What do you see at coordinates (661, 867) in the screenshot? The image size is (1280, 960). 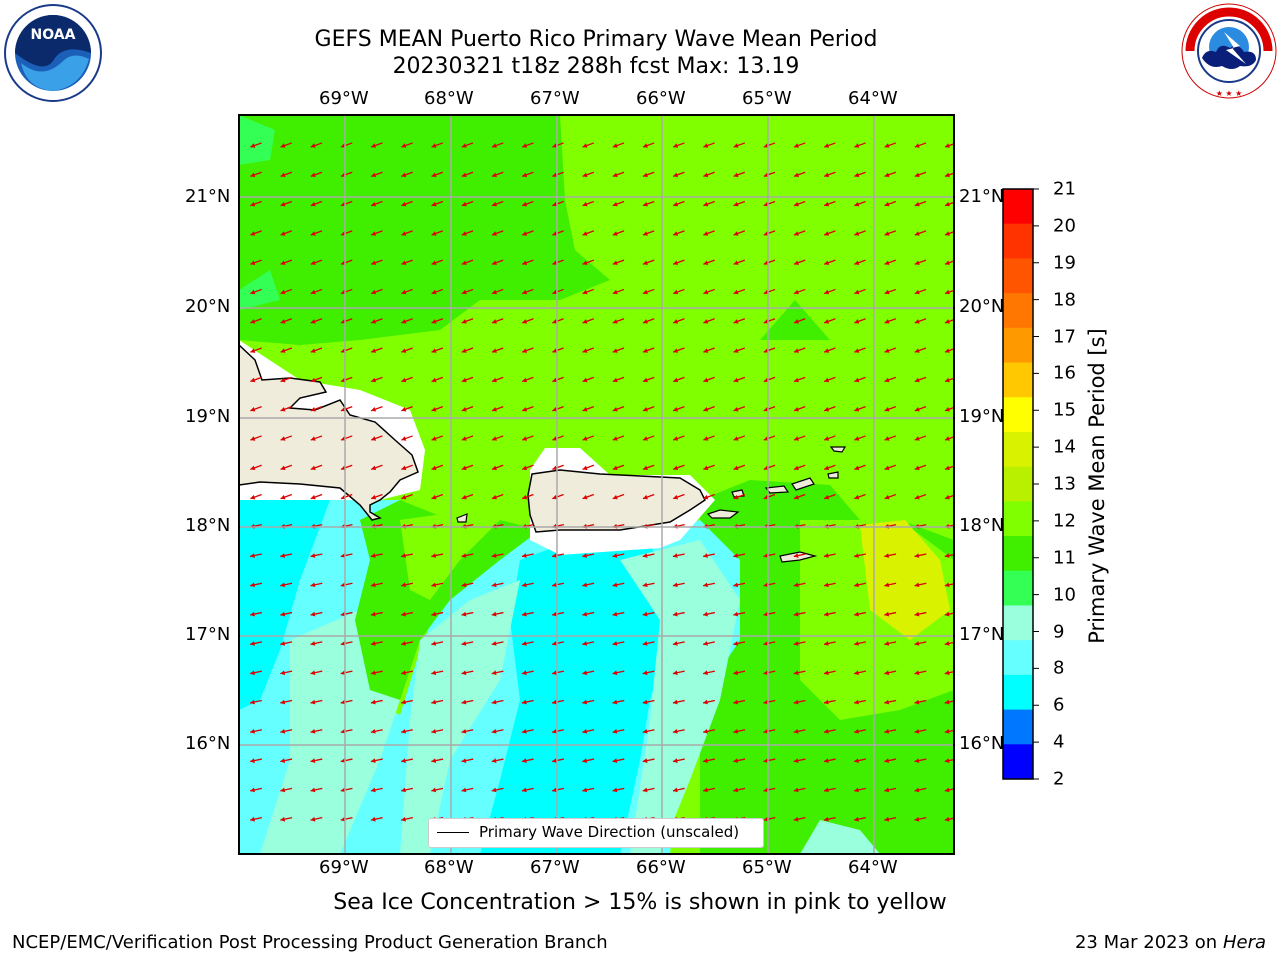 I see `lon-bottom-66: 66°W` at bounding box center [661, 867].